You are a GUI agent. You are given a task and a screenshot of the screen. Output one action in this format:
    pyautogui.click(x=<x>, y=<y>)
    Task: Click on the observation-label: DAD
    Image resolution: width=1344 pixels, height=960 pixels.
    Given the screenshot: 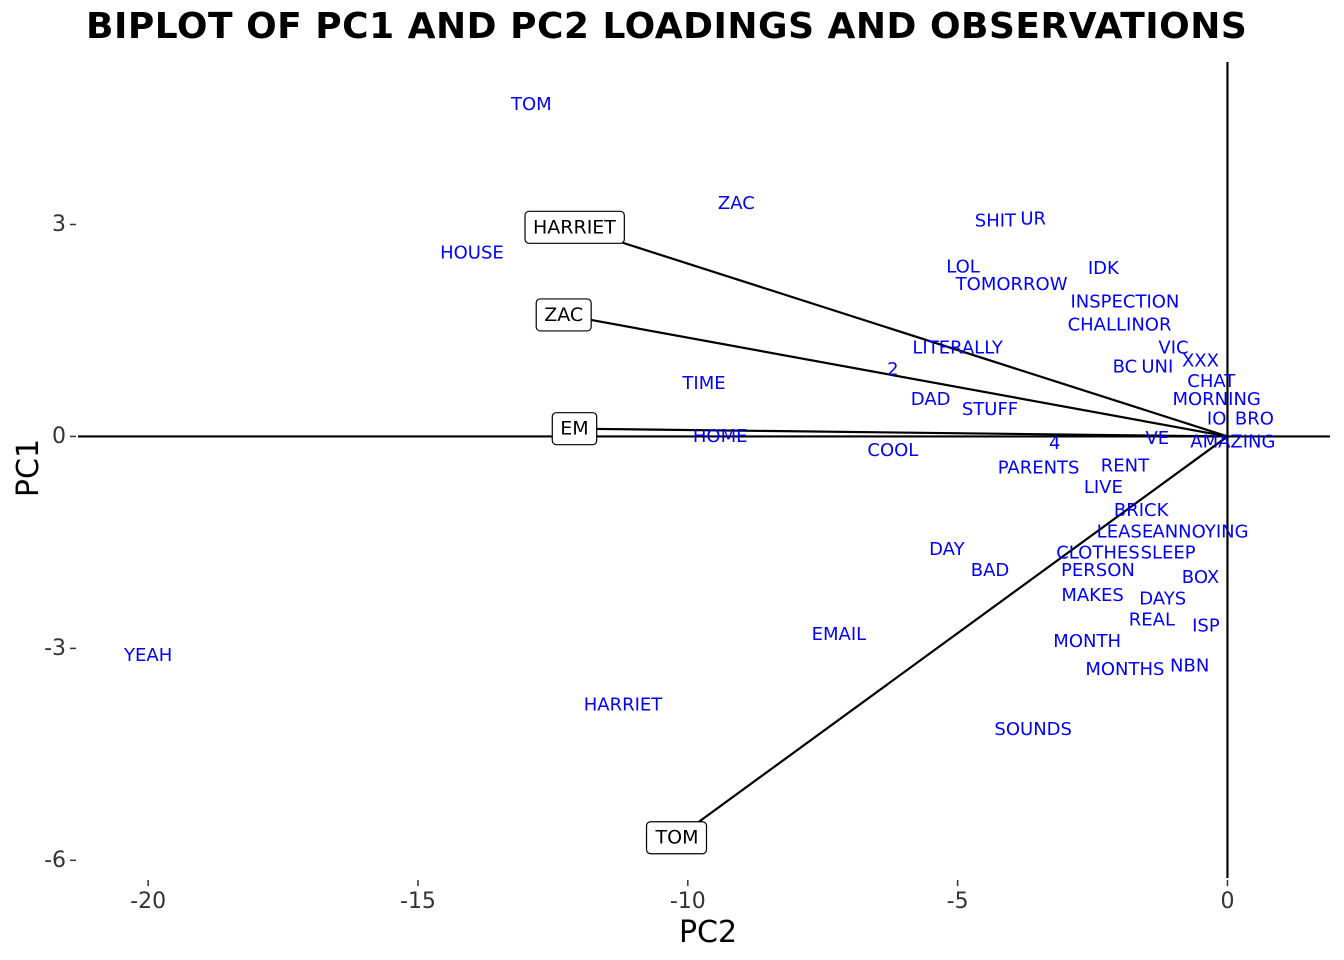 What is the action you would take?
    pyautogui.click(x=931, y=399)
    